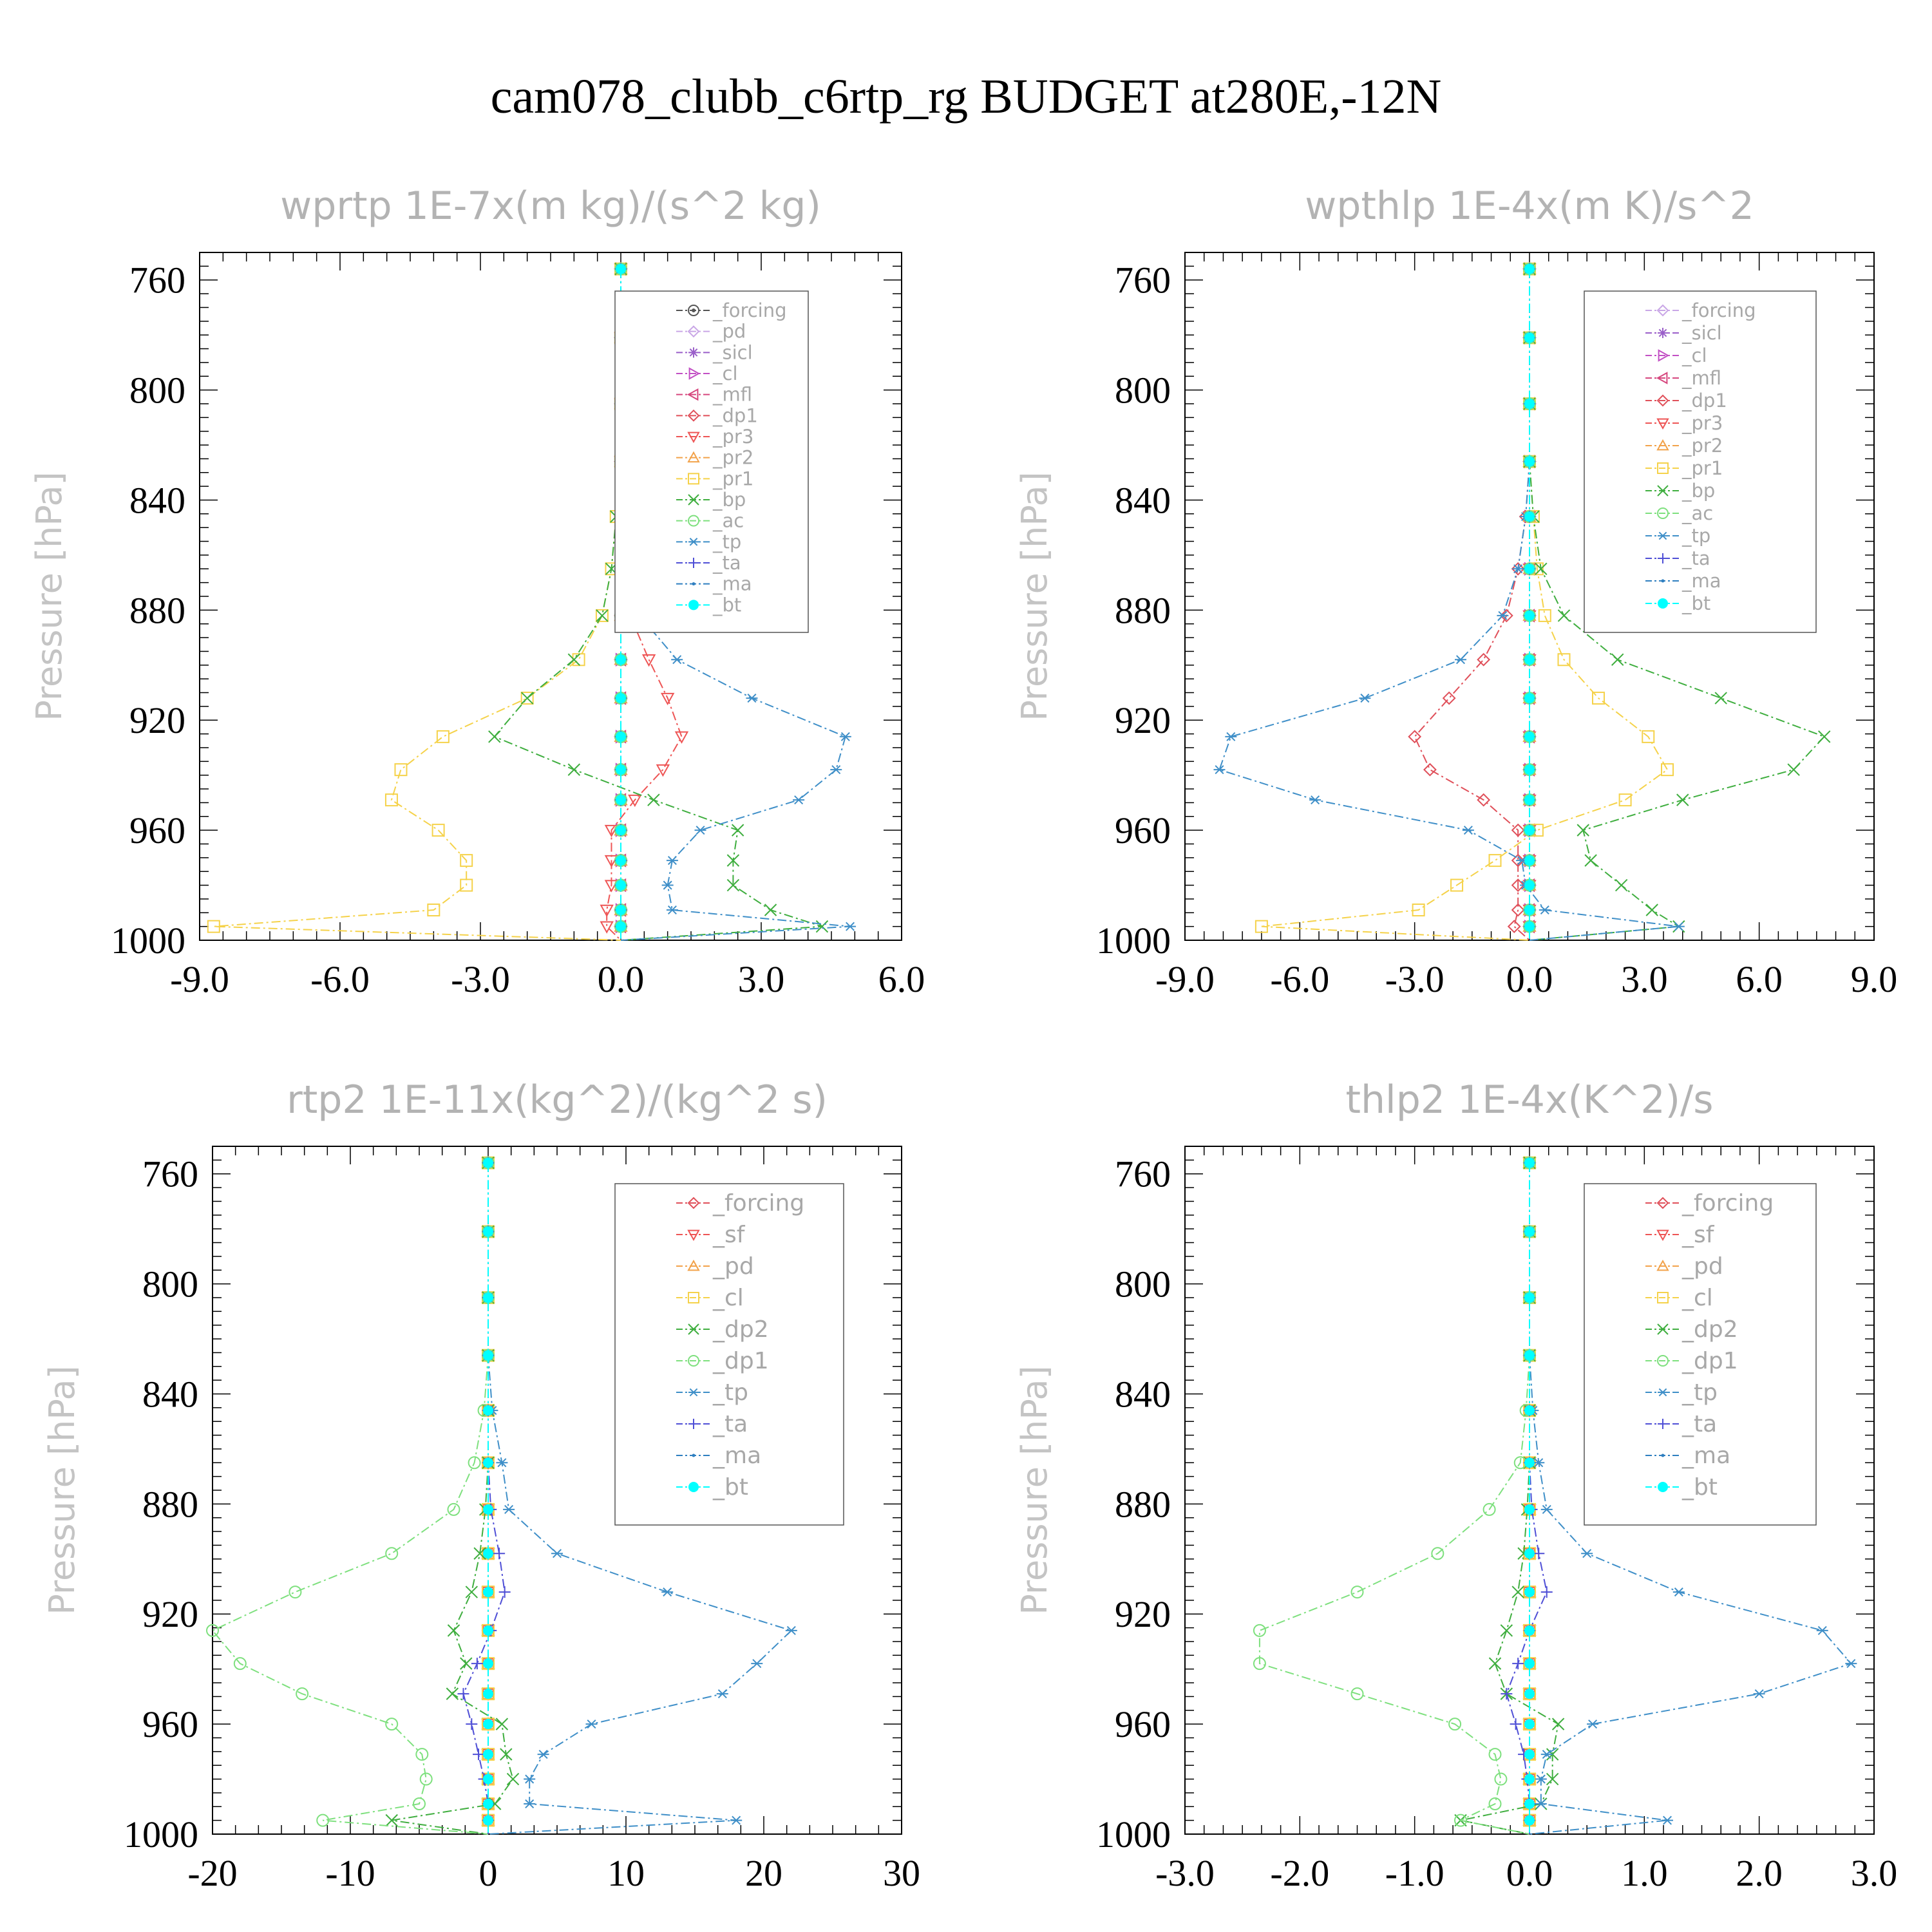  What do you see at coordinates (733, 1266) in the screenshot?
I see `legend-label: _pd` at bounding box center [733, 1266].